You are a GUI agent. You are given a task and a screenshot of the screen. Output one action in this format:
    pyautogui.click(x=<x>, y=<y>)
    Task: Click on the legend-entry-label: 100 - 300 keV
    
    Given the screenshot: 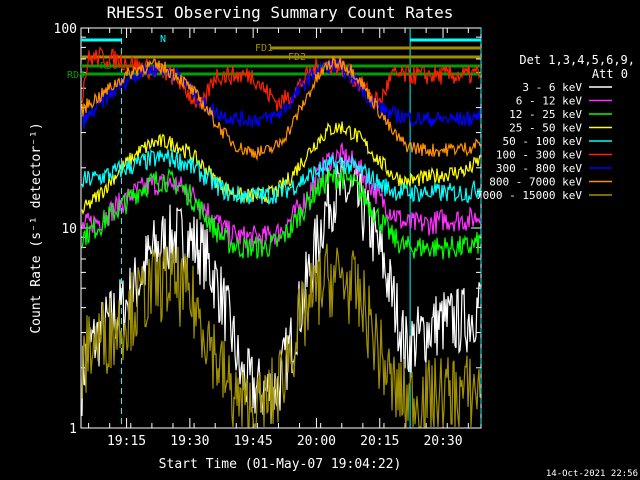 What is the action you would take?
    pyautogui.click(x=539, y=155)
    